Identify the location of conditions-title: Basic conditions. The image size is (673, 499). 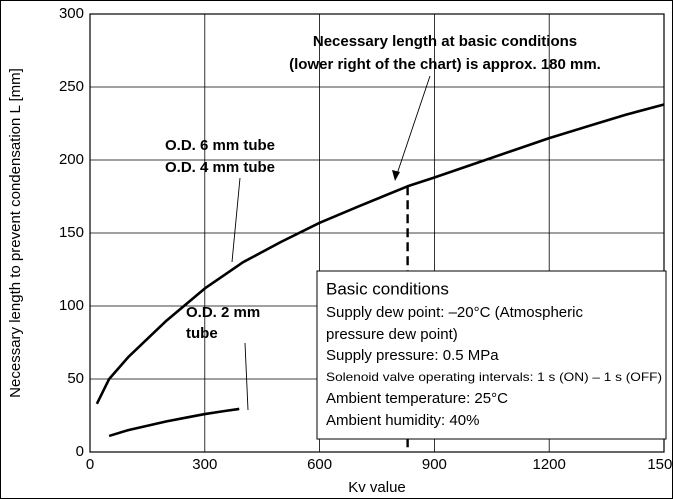
(387, 288).